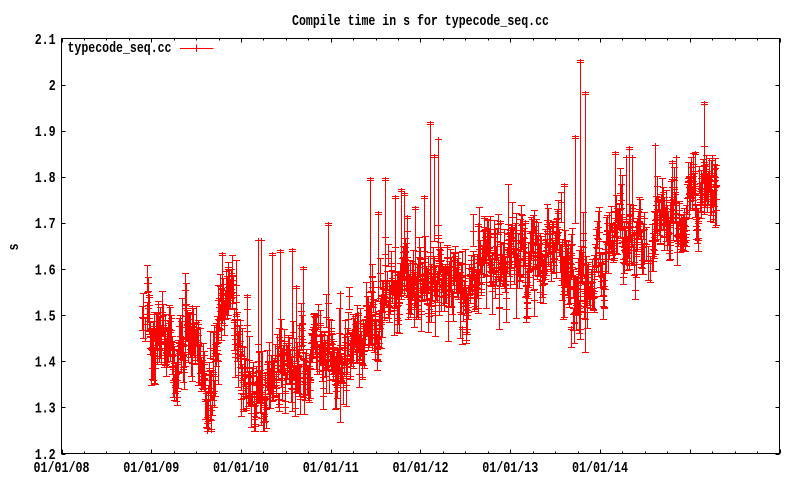  What do you see at coordinates (62, 468) in the screenshot?
I see `svg-text: 01/01/08` at bounding box center [62, 468].